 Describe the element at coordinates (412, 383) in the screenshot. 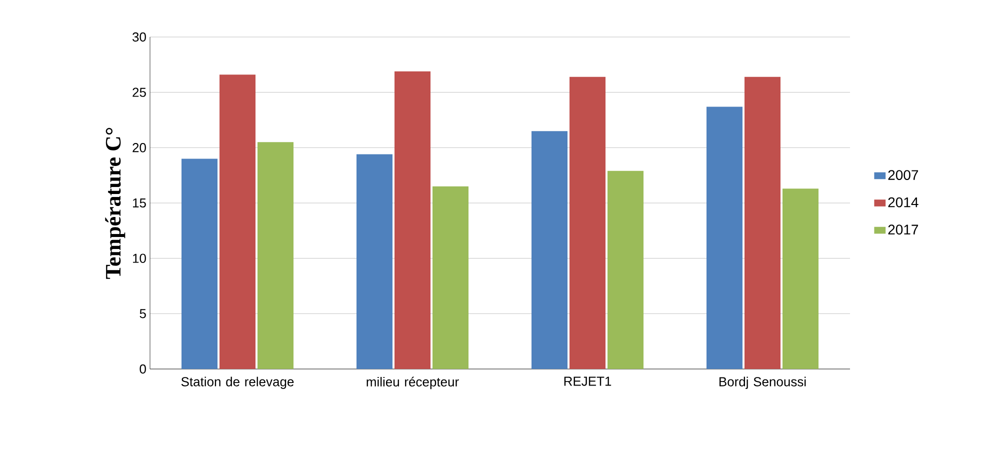

I see `x-tick-label: milieu récepteur` at that location.